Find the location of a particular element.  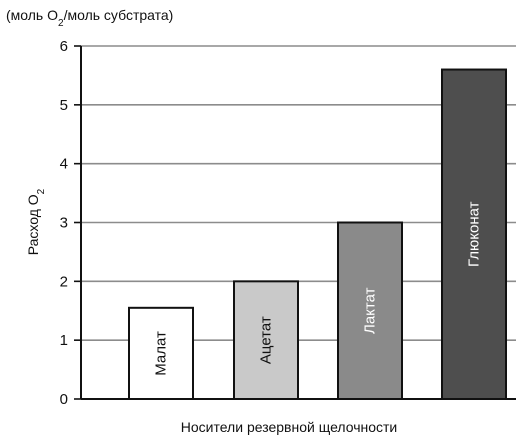

bar-category-label: Малат is located at coordinates (161, 353).